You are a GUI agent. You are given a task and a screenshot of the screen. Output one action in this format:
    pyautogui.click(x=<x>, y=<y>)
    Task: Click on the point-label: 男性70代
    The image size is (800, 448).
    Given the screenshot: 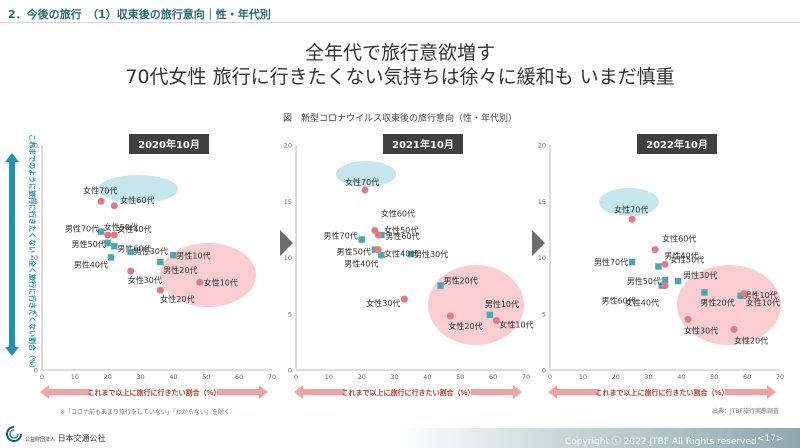 What is the action you would take?
    pyautogui.click(x=341, y=236)
    